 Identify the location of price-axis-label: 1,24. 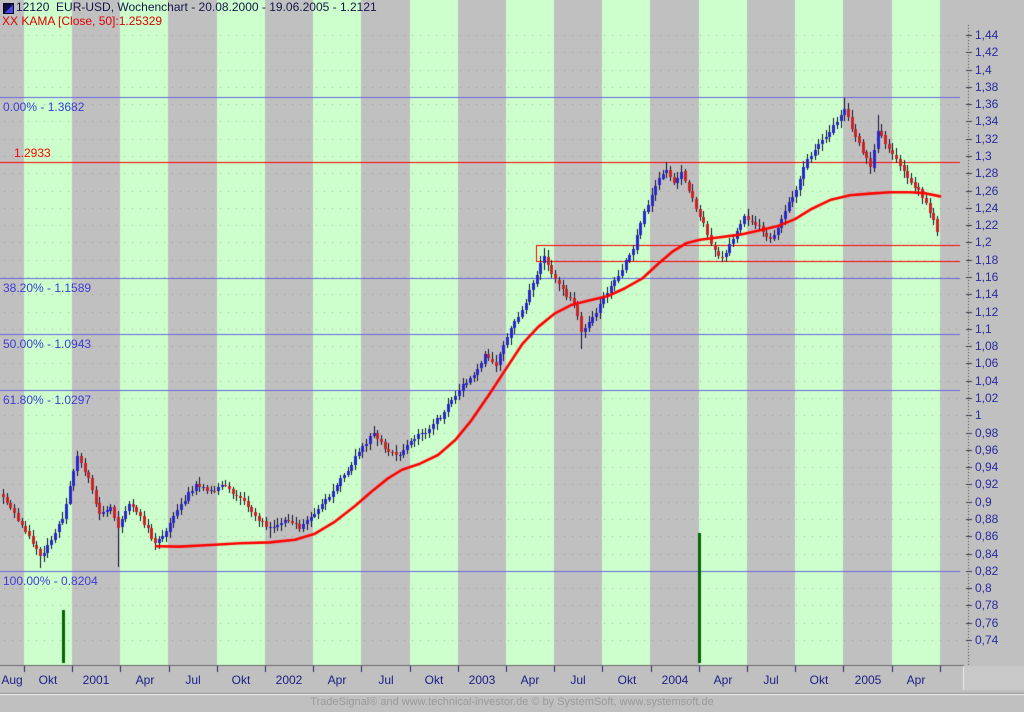
(987, 208).